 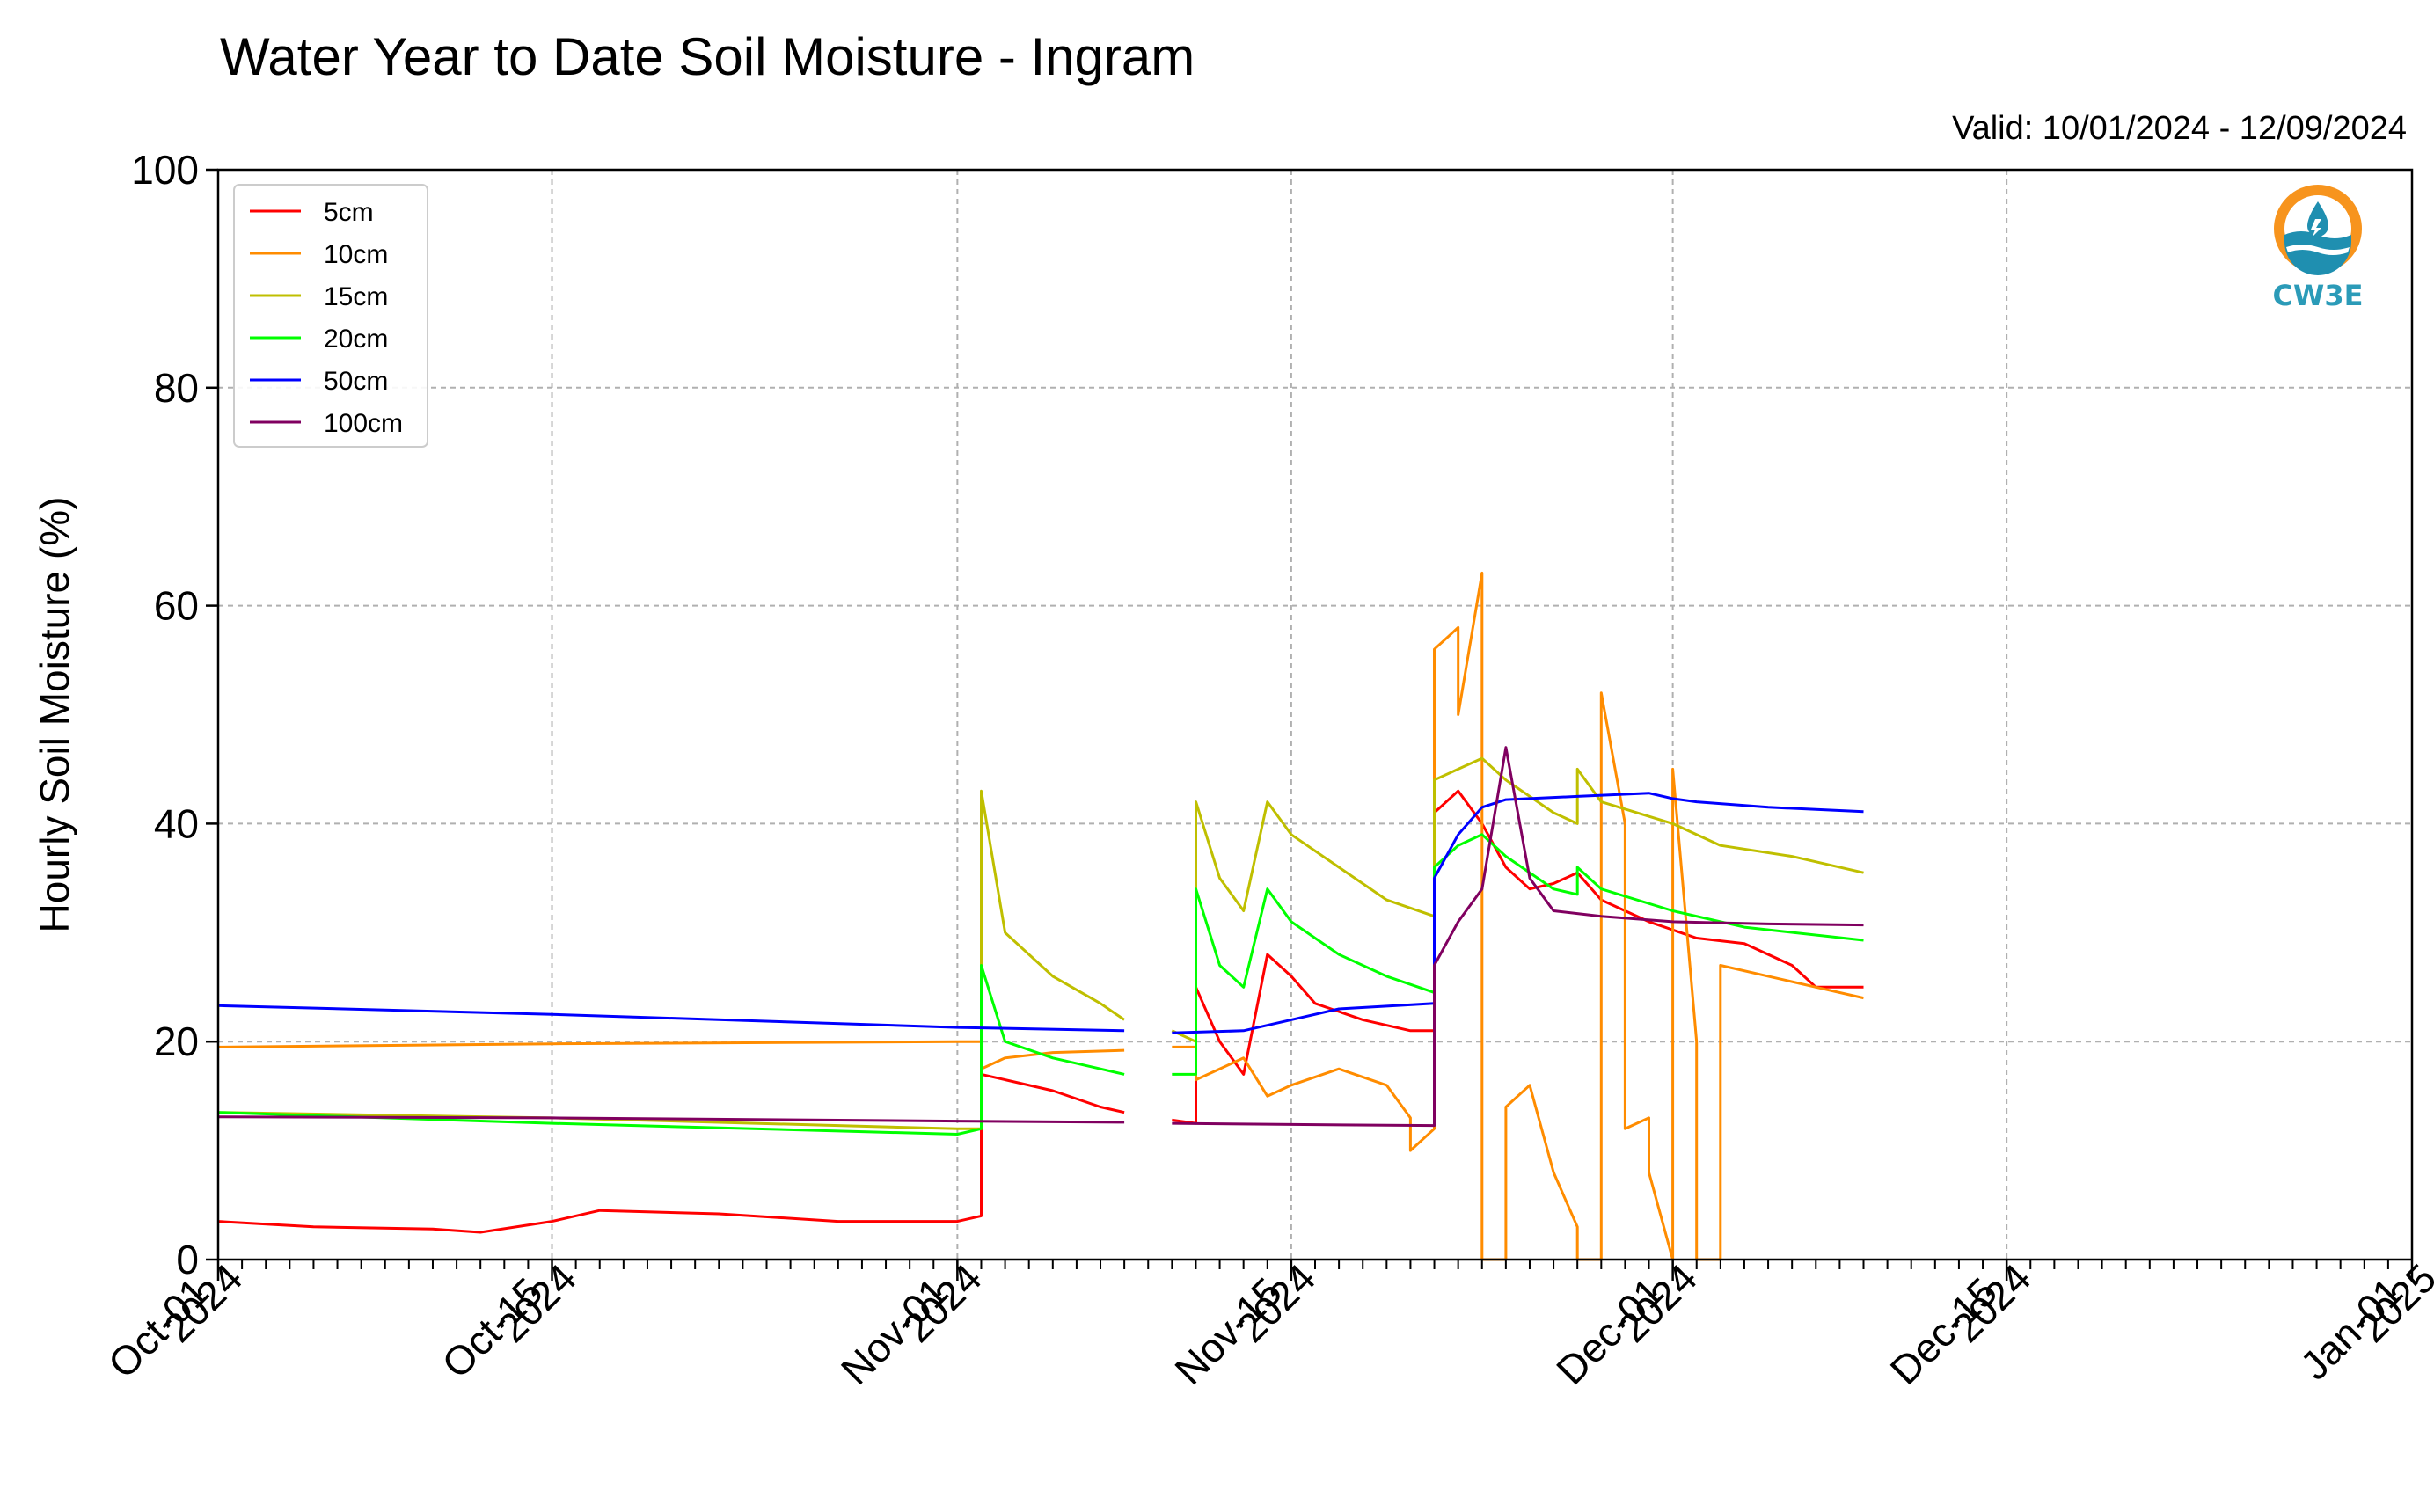 I want to click on y-tick-label: 80, so click(x=176, y=388).